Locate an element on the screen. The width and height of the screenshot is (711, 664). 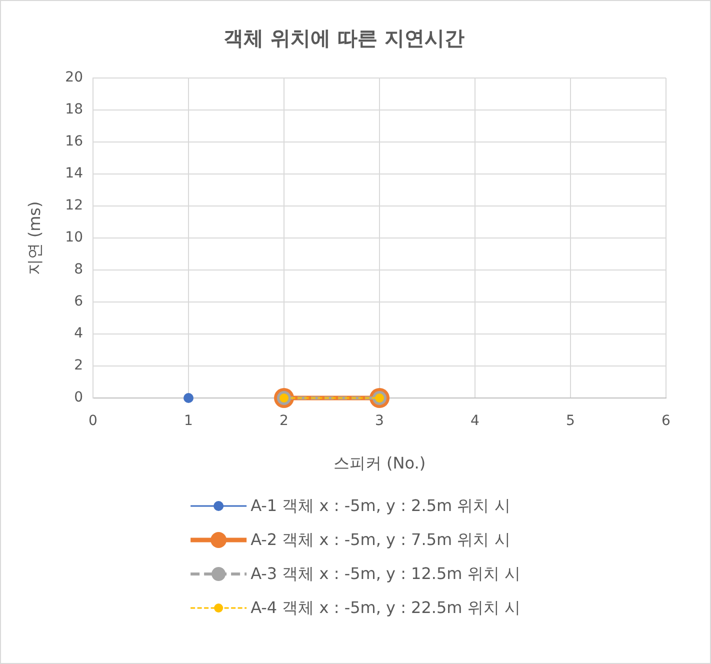
x-tick-label: 3 is located at coordinates (379, 421).